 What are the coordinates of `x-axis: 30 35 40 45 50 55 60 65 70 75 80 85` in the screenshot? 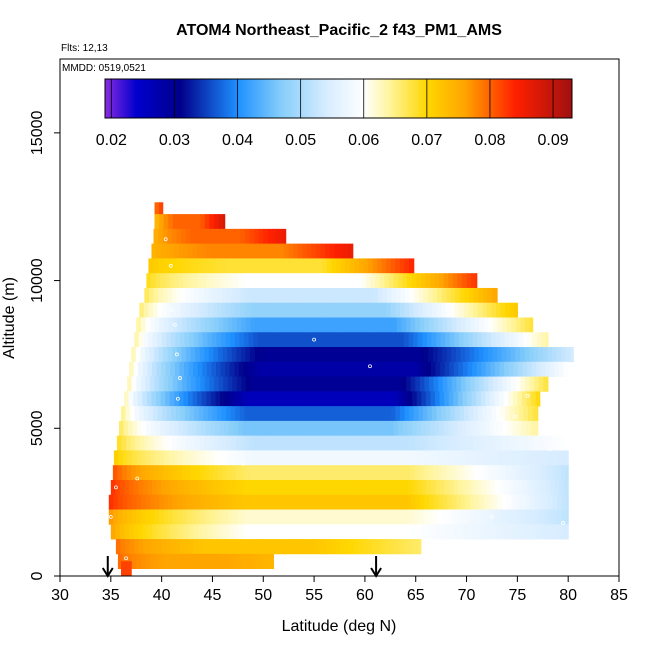 It's located at (339, 590).